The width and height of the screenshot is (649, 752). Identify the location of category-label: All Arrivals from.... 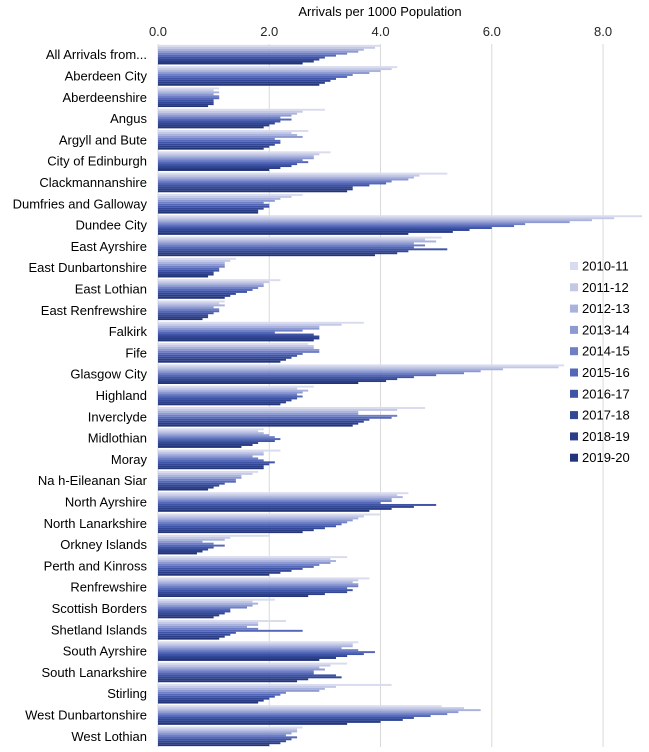
(96, 54).